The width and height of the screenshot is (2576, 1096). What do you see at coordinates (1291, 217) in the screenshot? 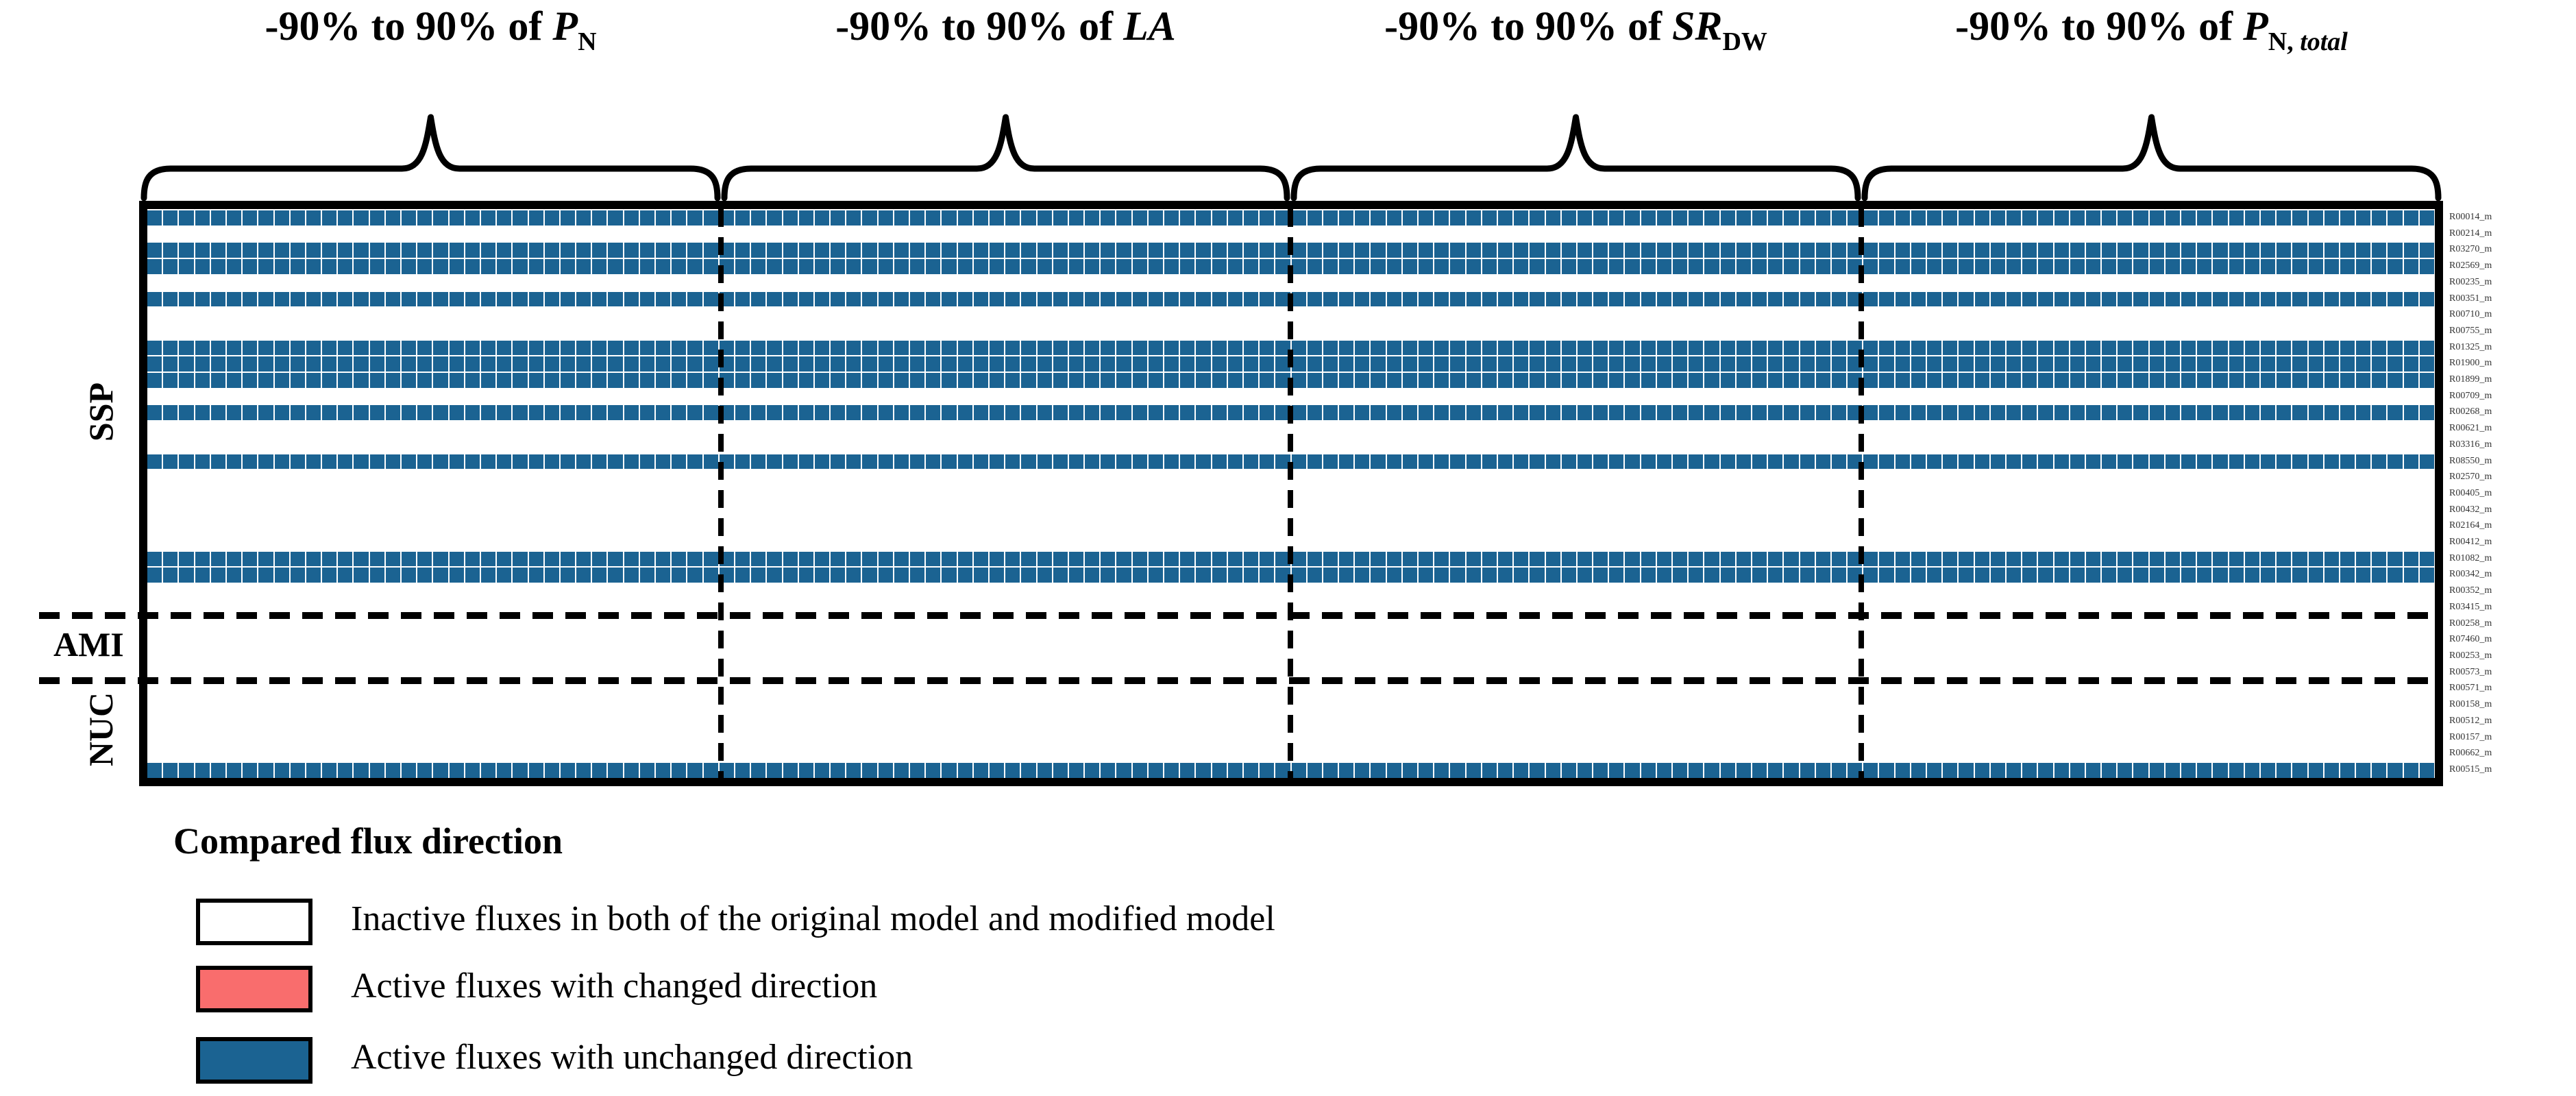
I see `heatmap-row-R00014_m` at bounding box center [1291, 217].